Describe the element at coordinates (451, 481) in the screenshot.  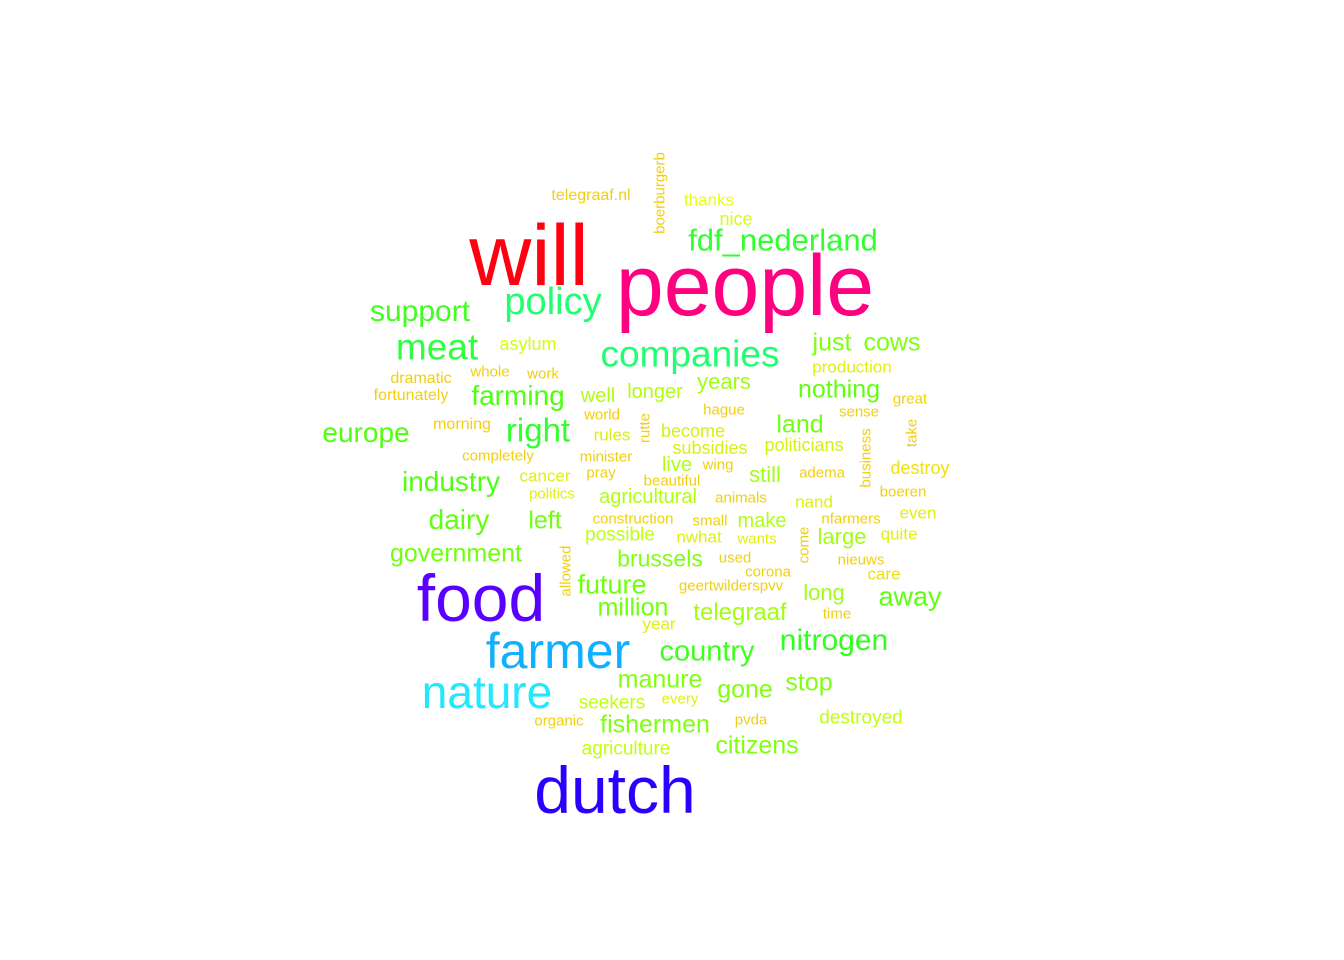
I see `word-industry: industry` at that location.